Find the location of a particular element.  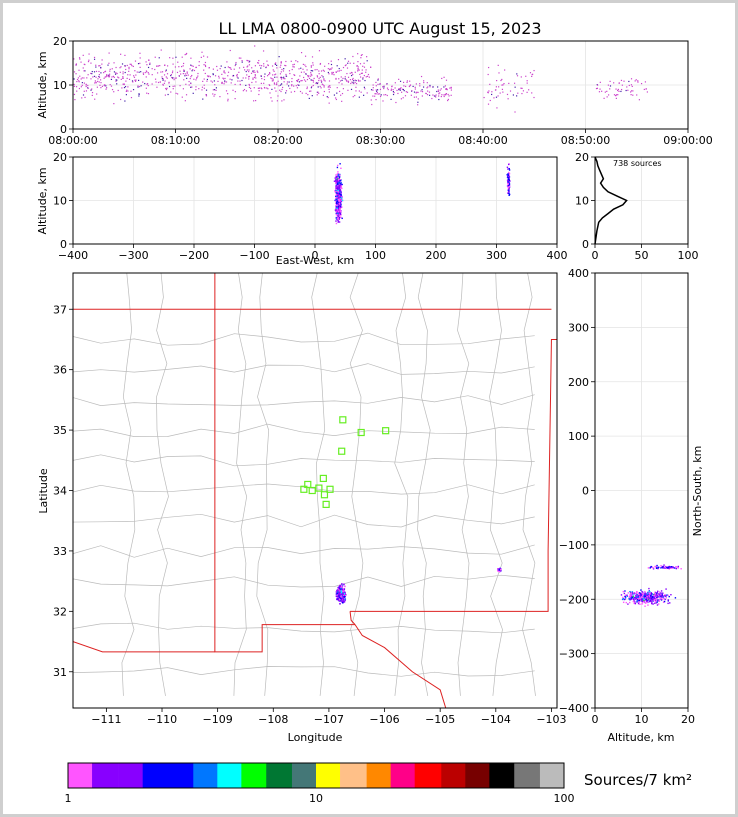

tick-label-x: 08:20:00 is located at coordinates (277, 140).